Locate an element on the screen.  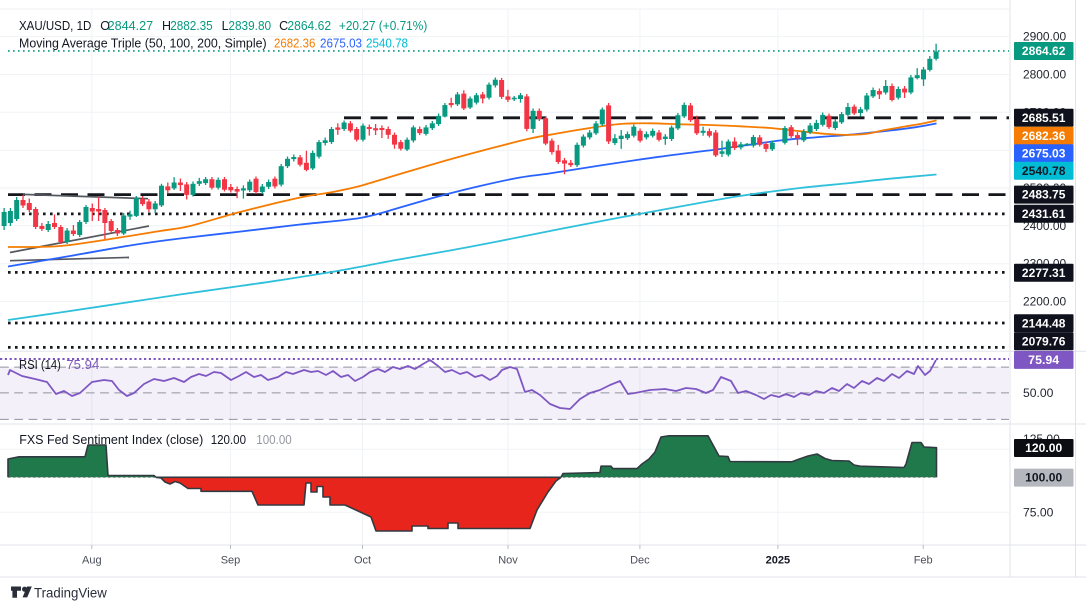
svg-text: 2277.31 is located at coordinates (1044, 274).